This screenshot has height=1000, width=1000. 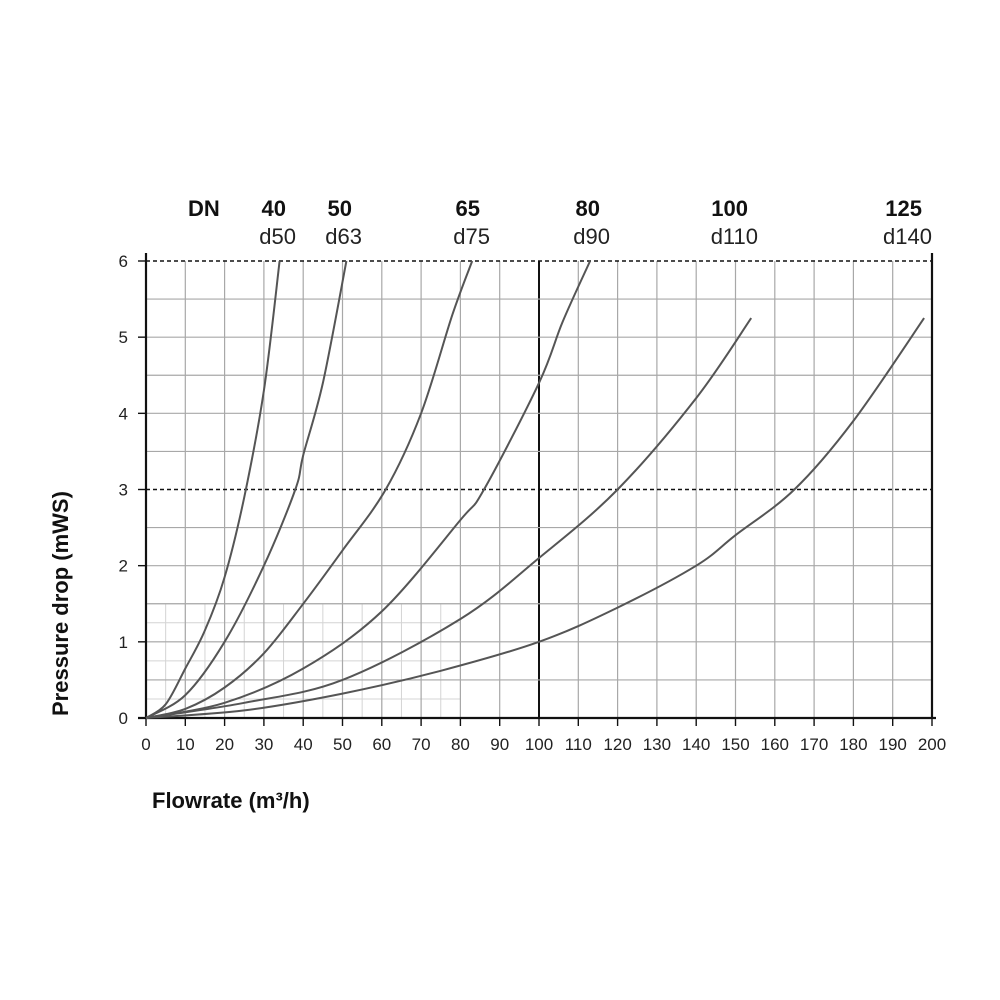 I want to click on d-label-d110: d110, so click(x=734, y=236).